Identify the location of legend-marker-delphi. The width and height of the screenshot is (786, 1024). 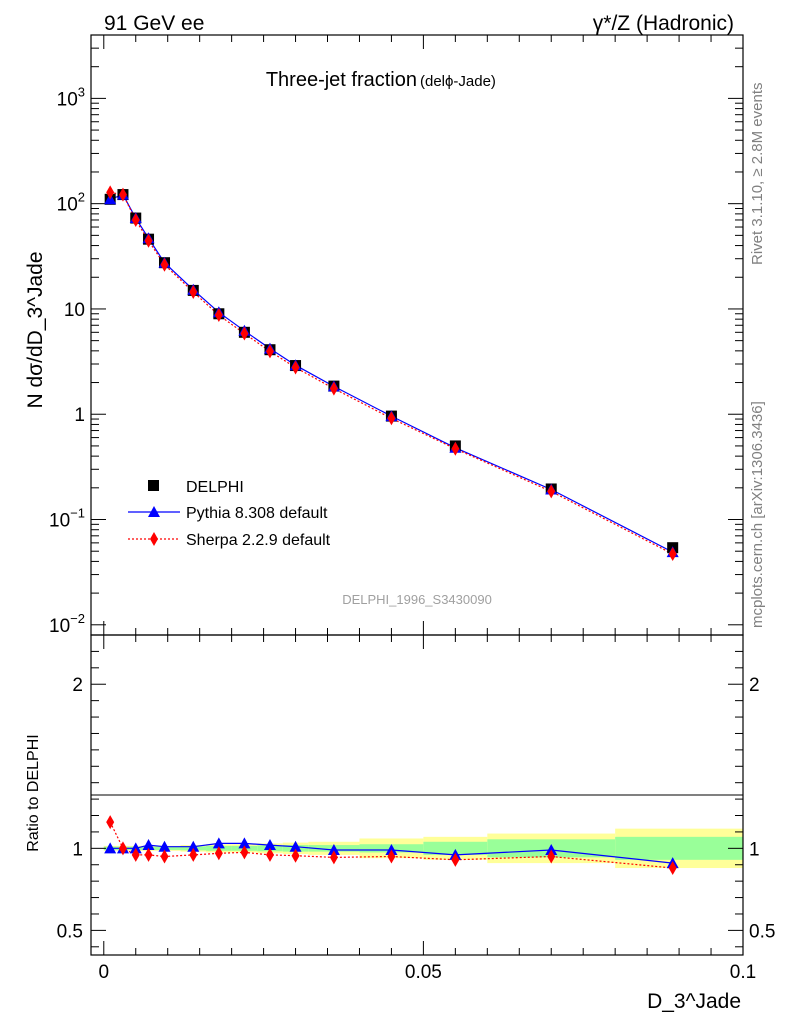
(153, 485).